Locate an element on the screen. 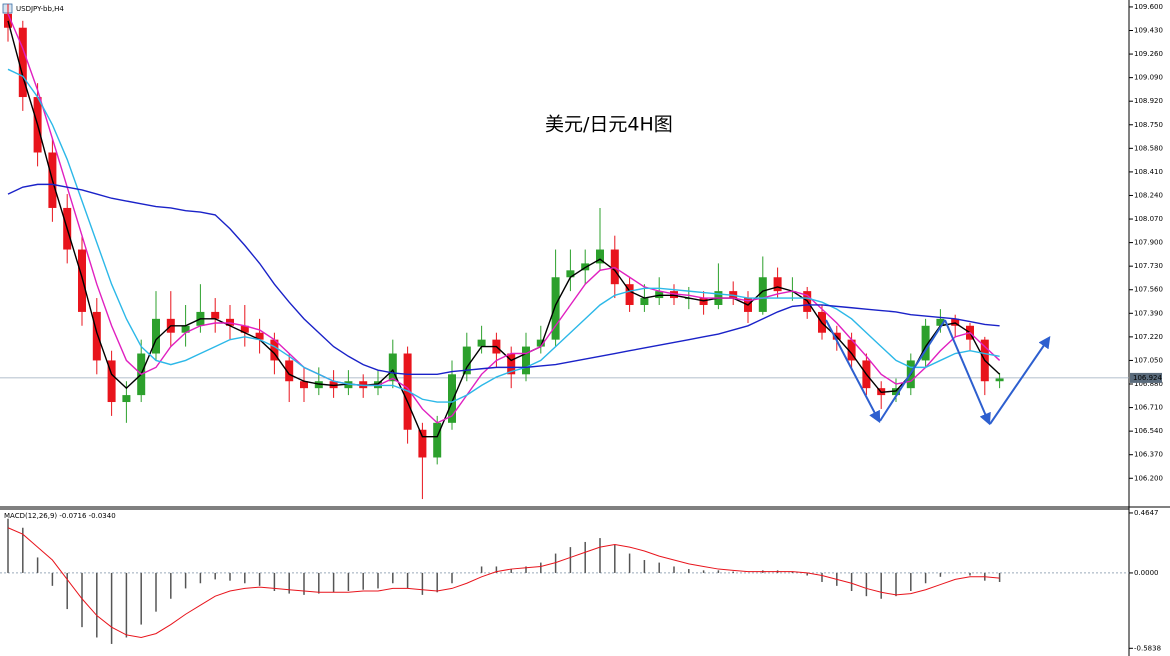 Image resolution: width=1170 pixels, height=656 pixels. y-tick-label: 108.070 is located at coordinates (1148, 219).